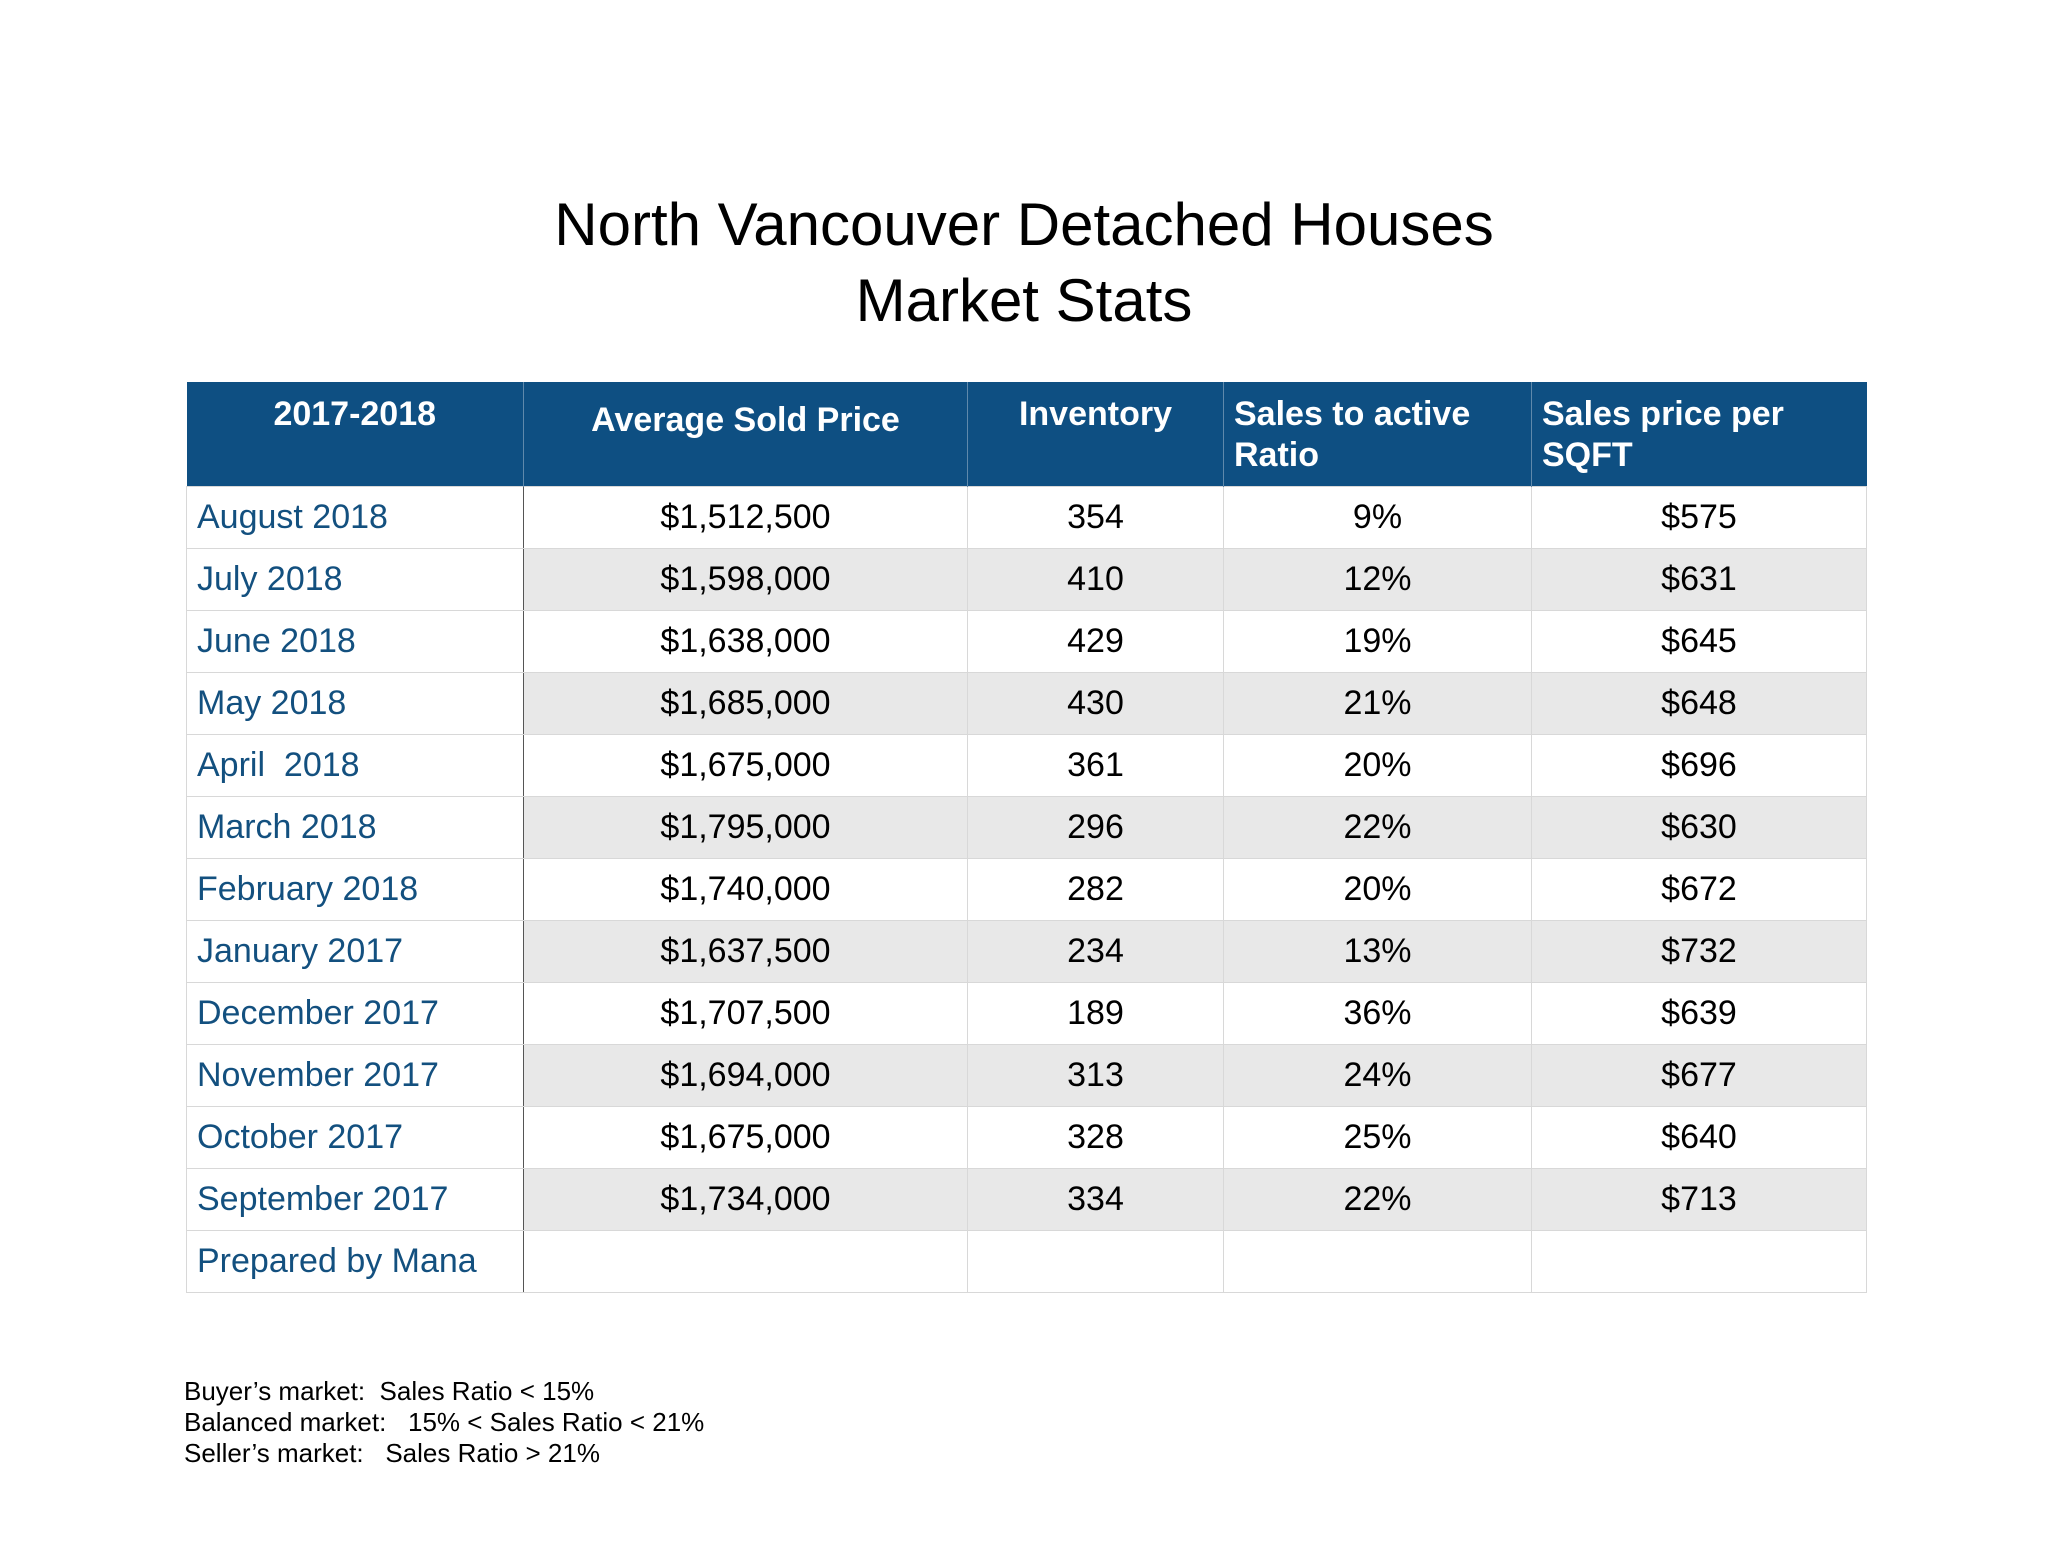 This screenshot has height=1568, width=2048. What do you see at coordinates (1699, 827) in the screenshot?
I see `sqft-price-cell: $630` at bounding box center [1699, 827].